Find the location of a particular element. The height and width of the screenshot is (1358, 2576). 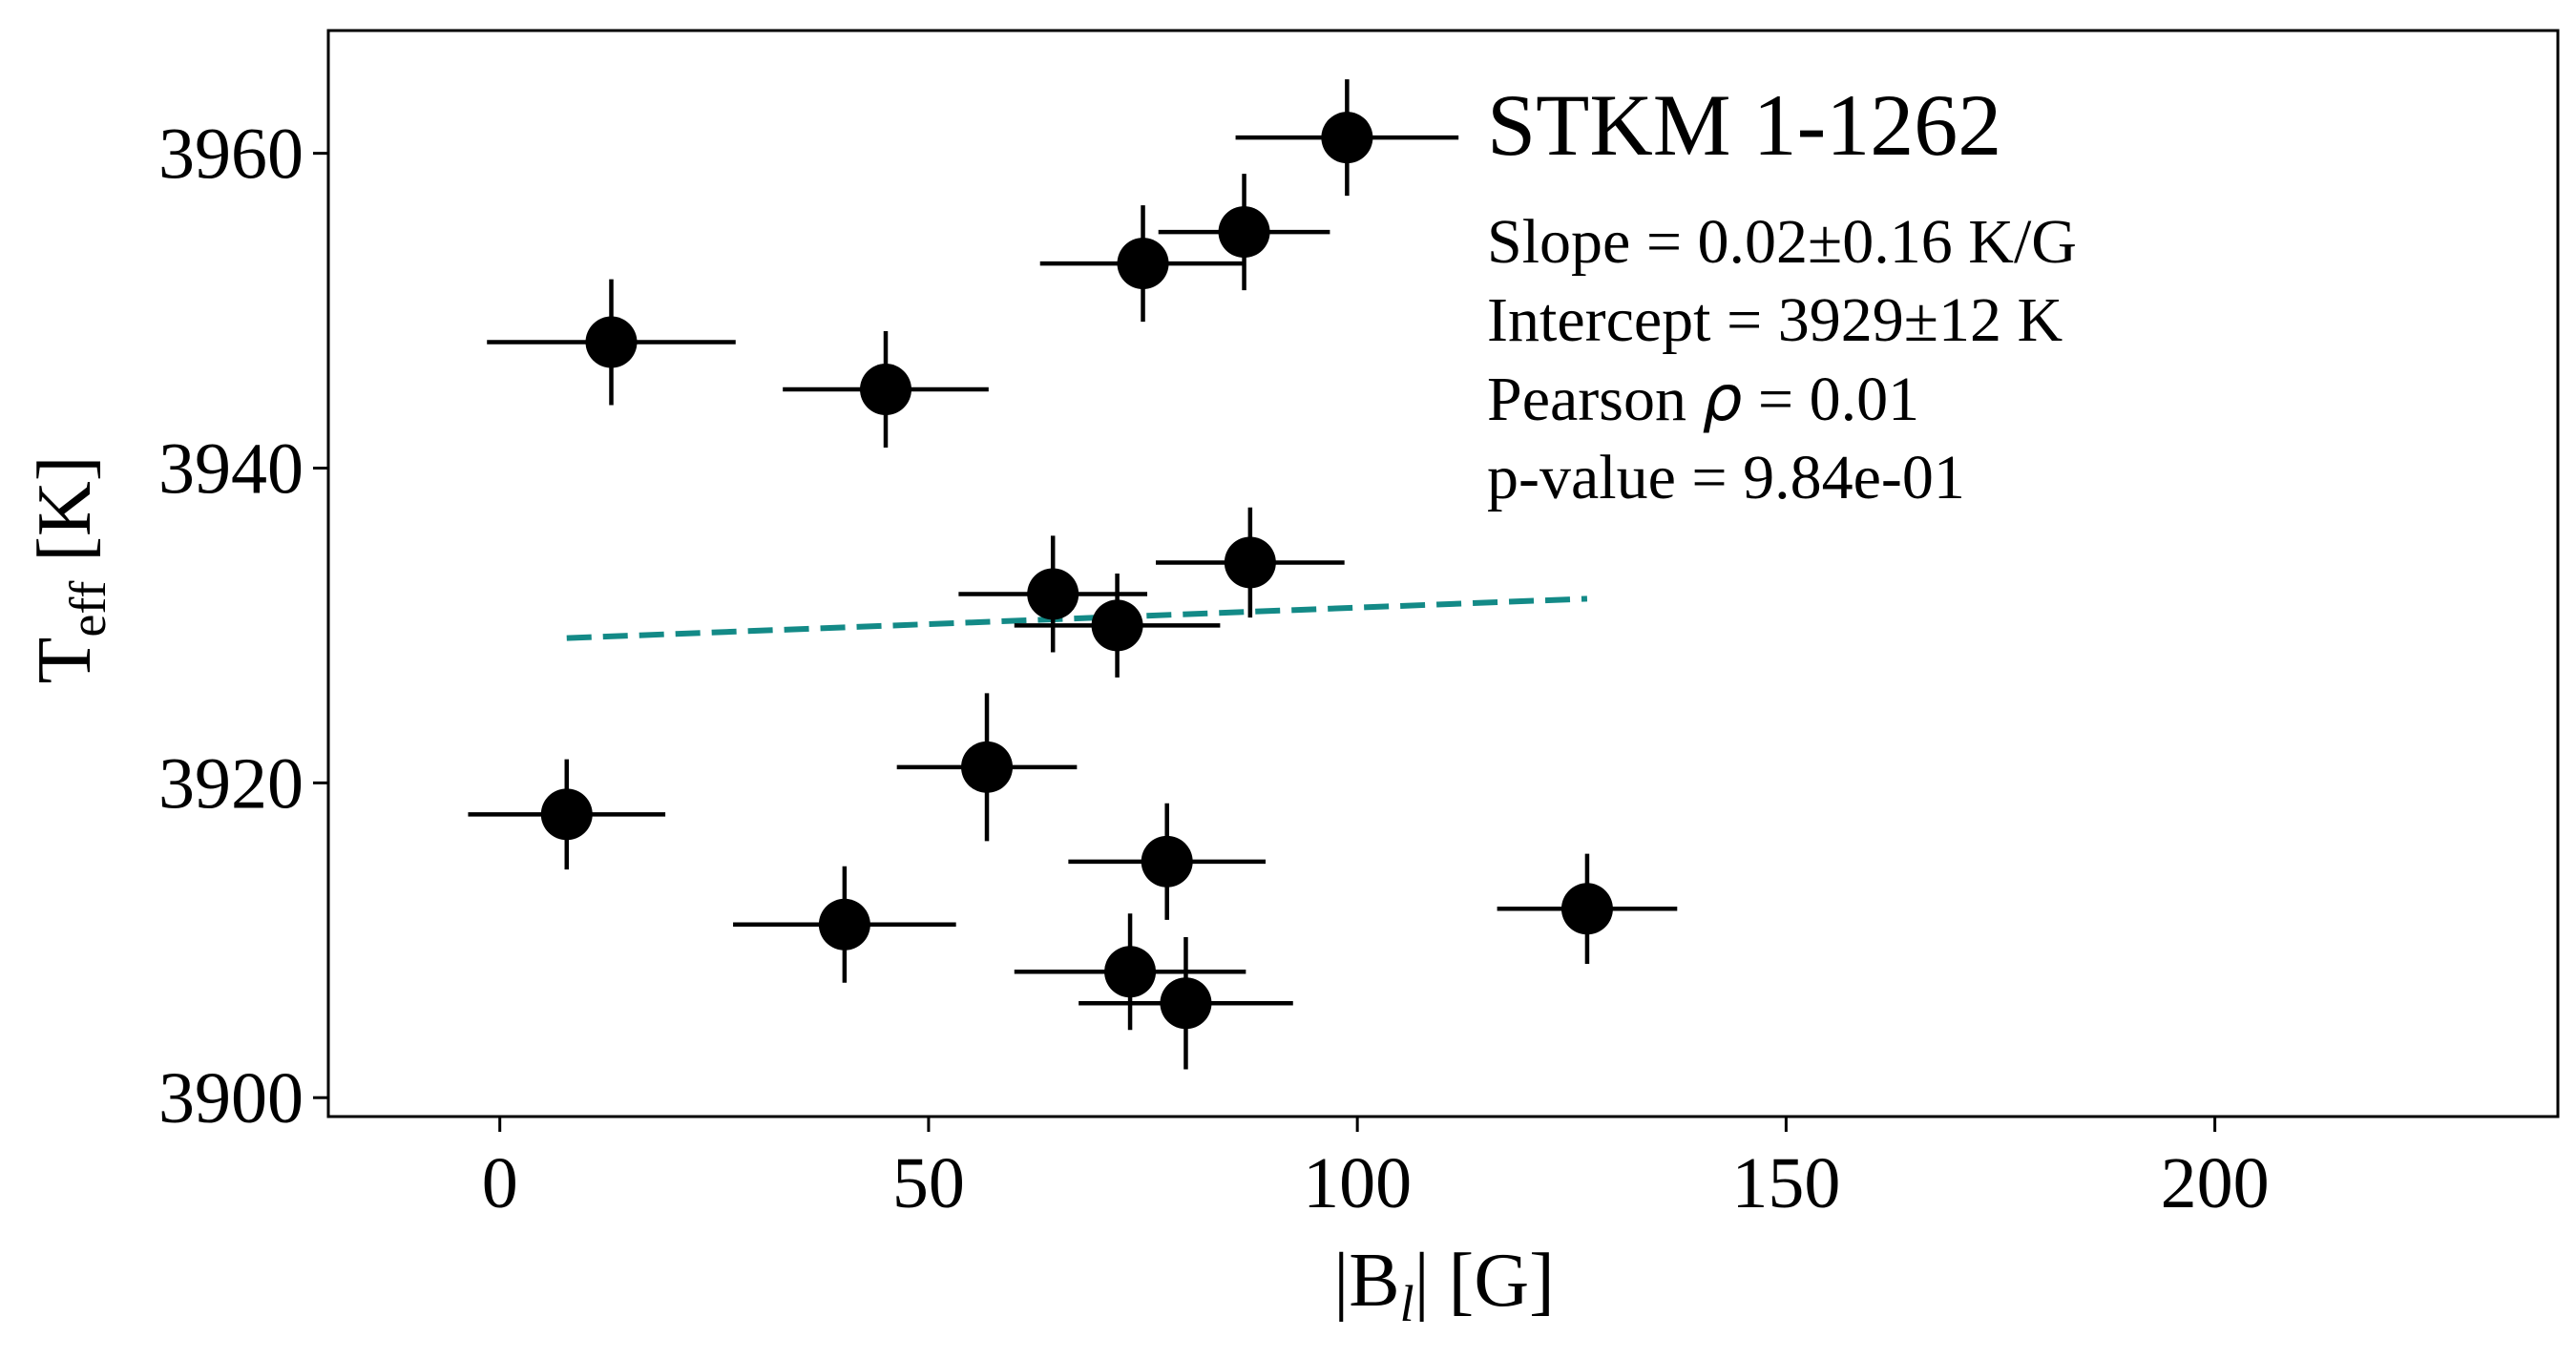

x-axis-label-tail: | [G] is located at coordinates (1484, 1281).